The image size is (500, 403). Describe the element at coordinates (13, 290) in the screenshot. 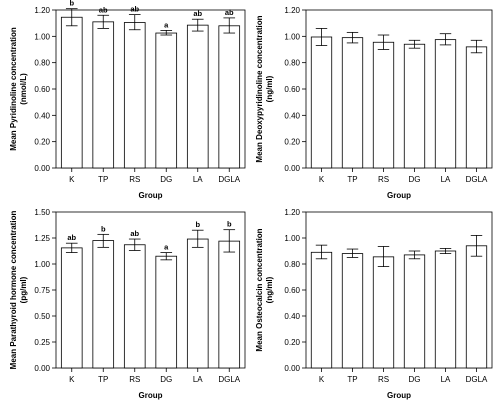

I see `y-axis-title: Mean Parathyroid hormone concentration` at that location.